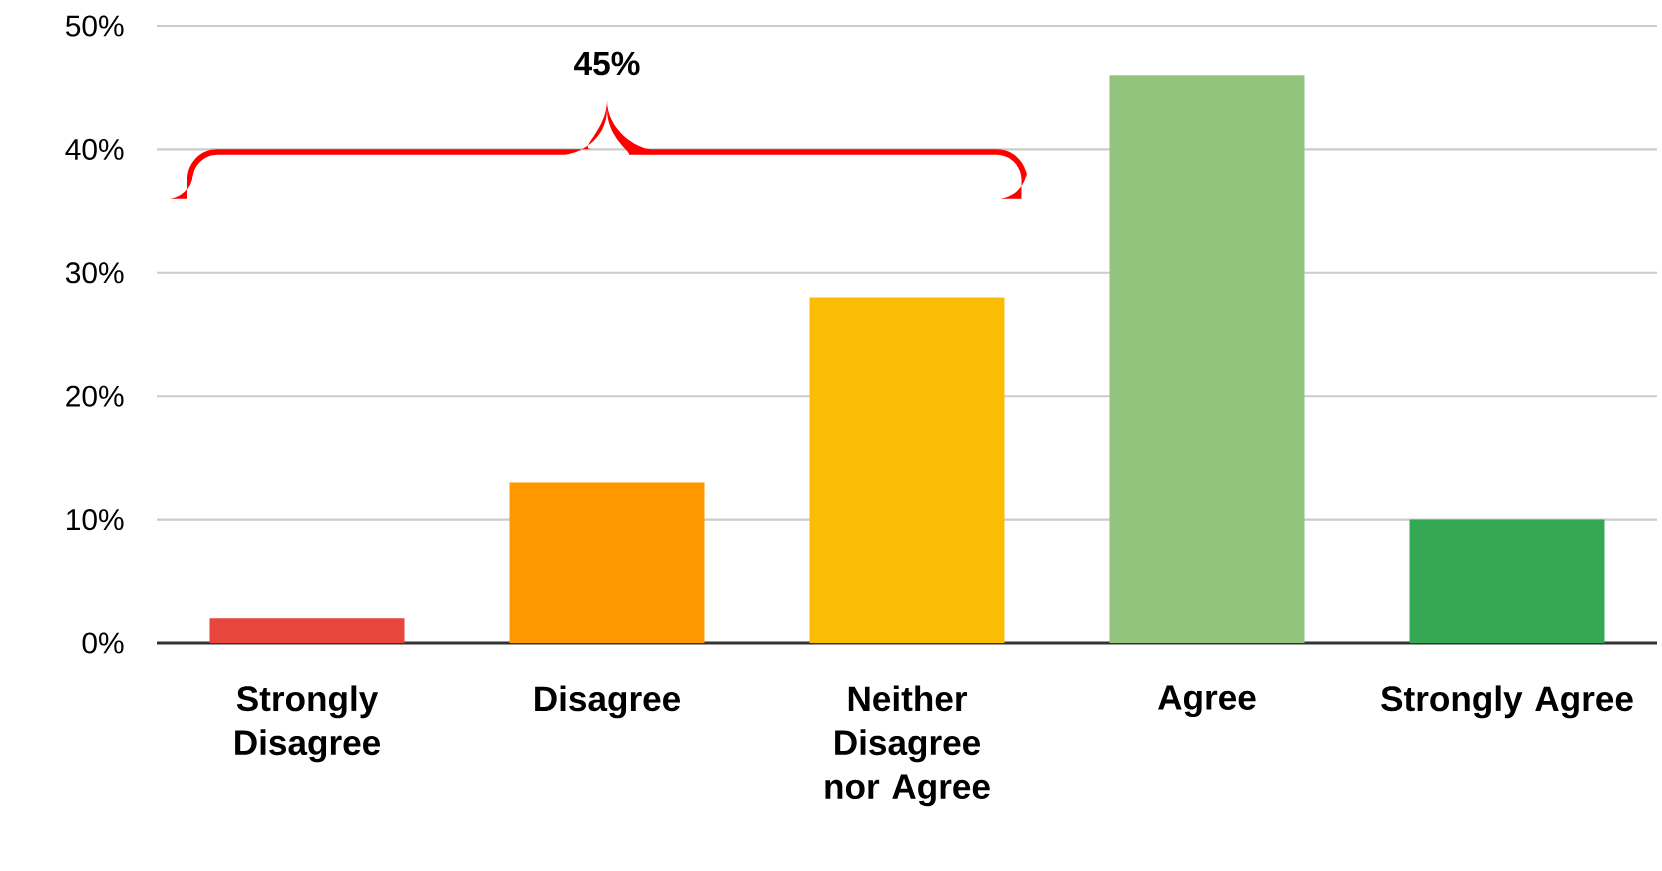  I want to click on annotation: 45%, so click(607, 63).